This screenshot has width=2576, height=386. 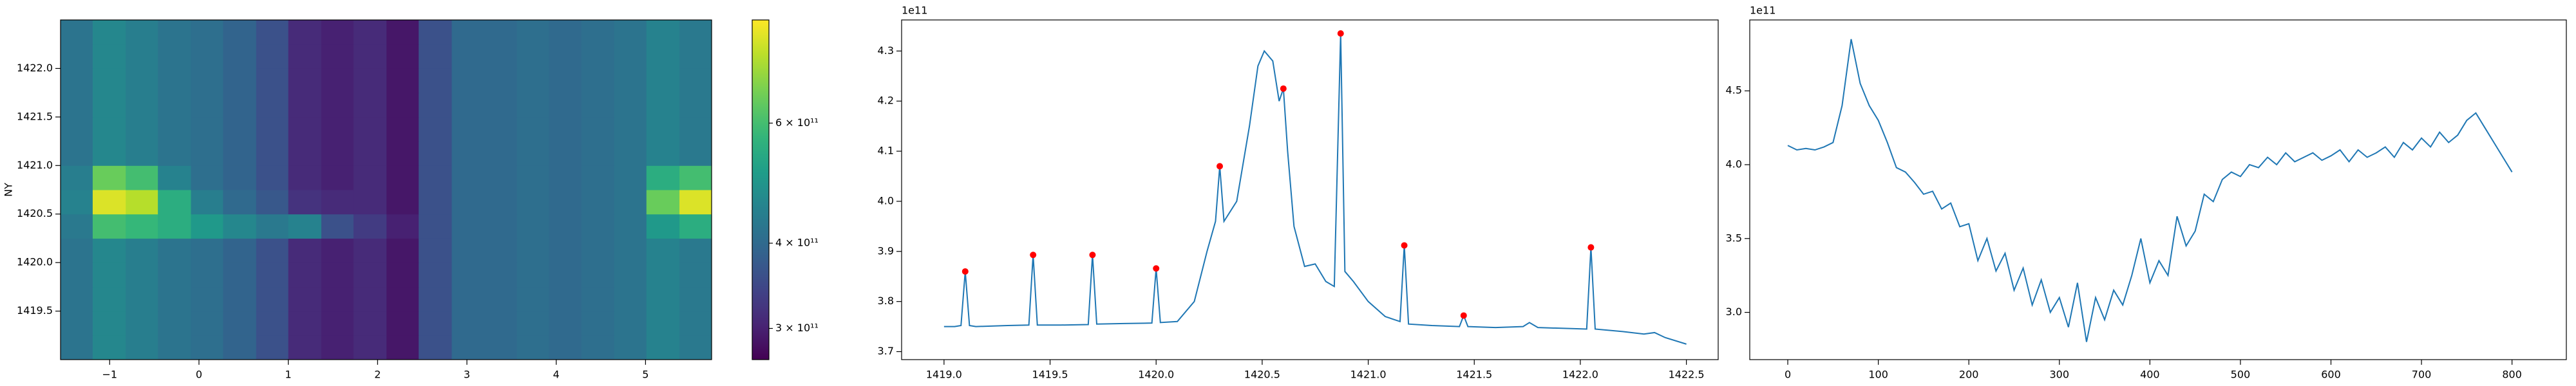 What do you see at coordinates (35, 310) in the screenshot?
I see `y-tick-label: 1419.5` at bounding box center [35, 310].